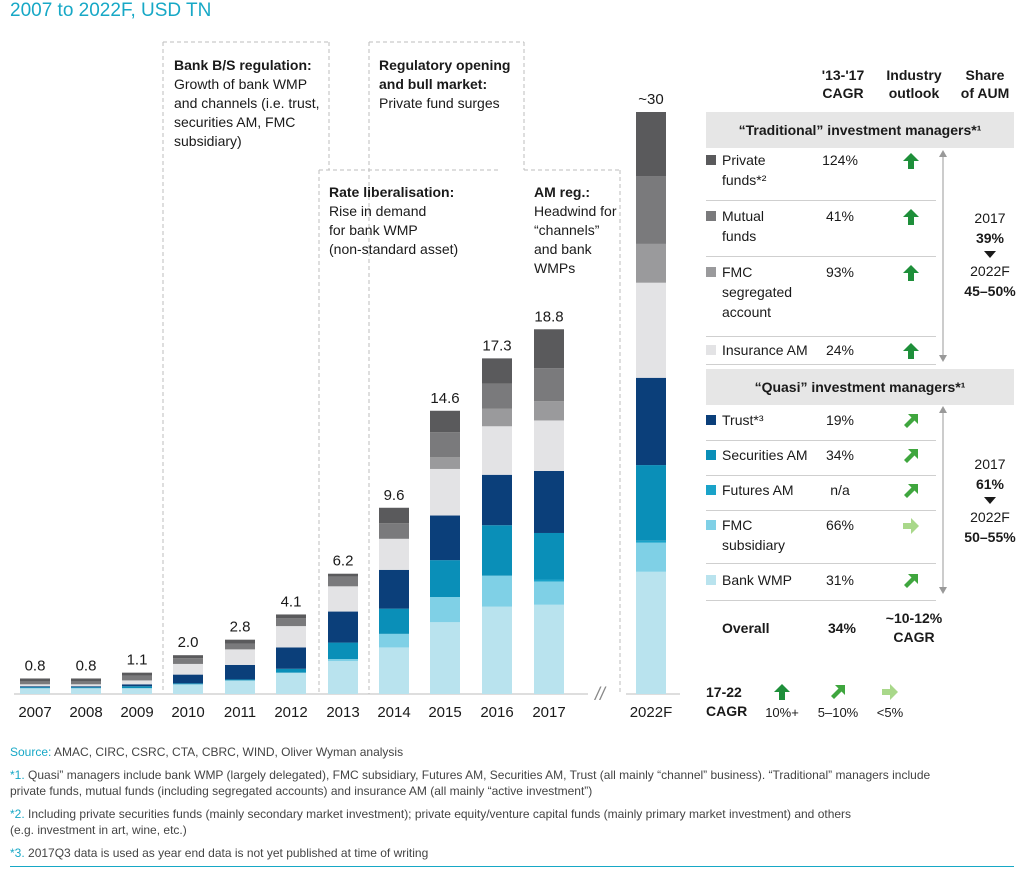 The height and width of the screenshot is (875, 1024). I want to click on overall-outlook: ~10-12% CAGR, so click(914, 628).